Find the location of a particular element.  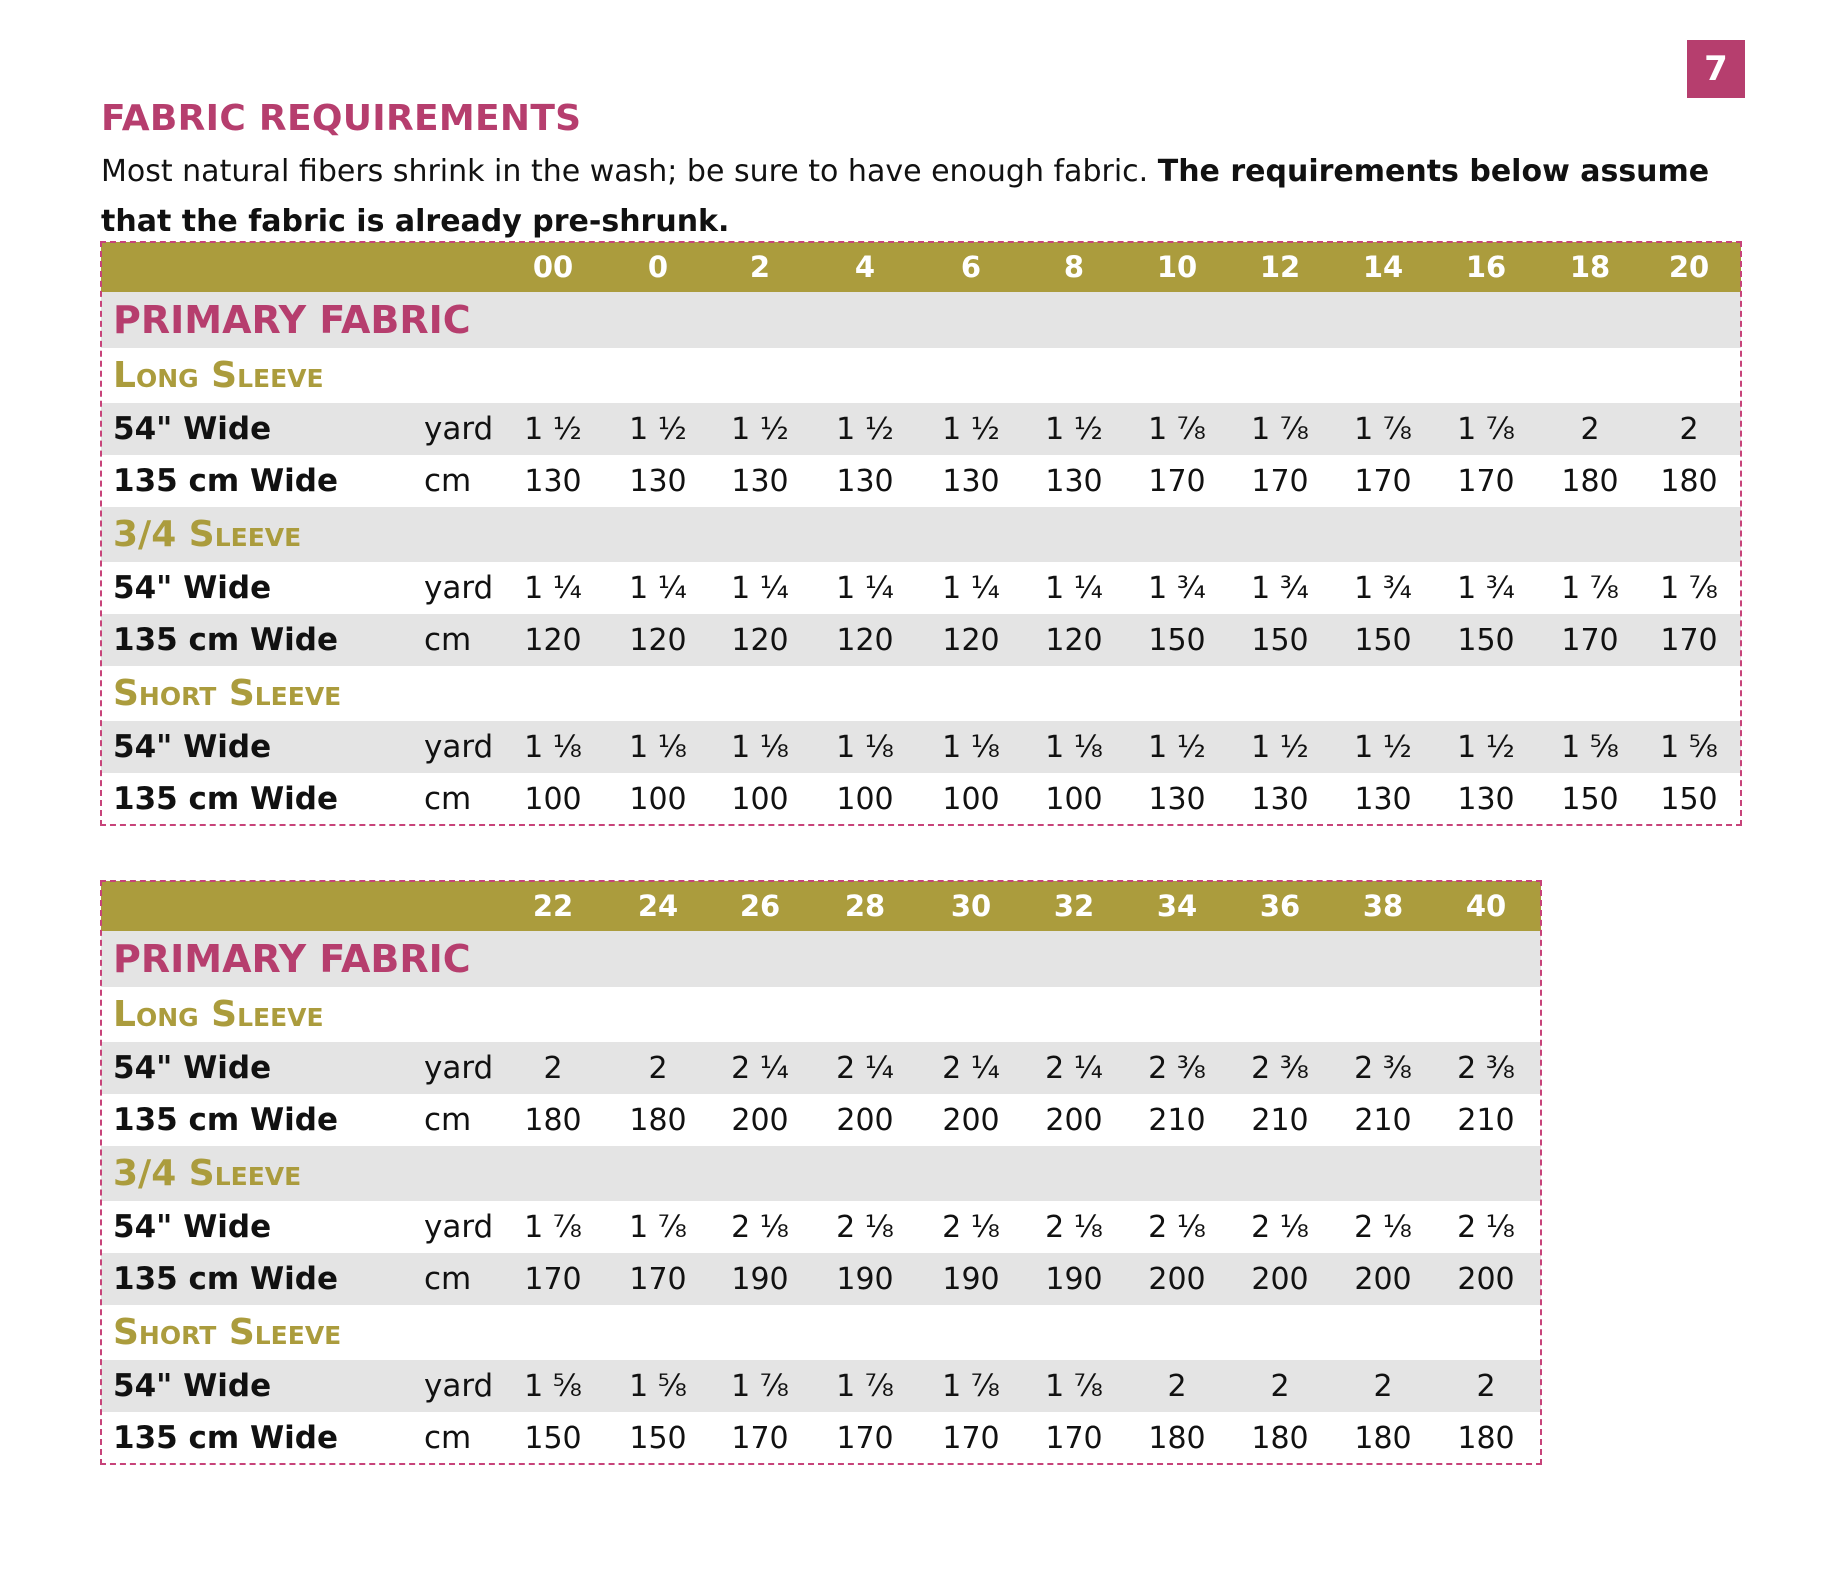

value-cell: 1 ⅝ is located at coordinates (1590, 747).